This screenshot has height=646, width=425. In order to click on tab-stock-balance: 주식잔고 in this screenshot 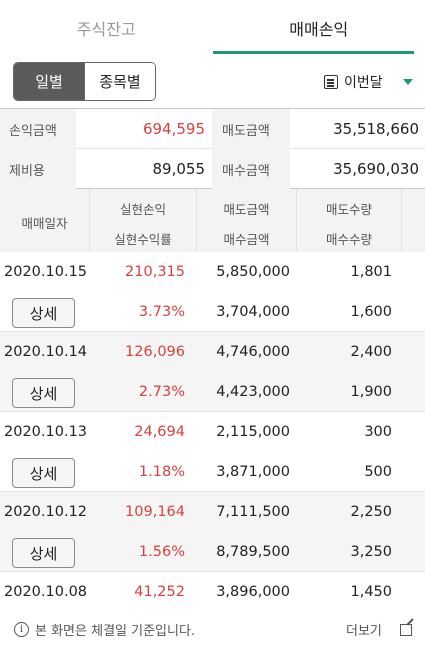, I will do `click(106, 29)`.